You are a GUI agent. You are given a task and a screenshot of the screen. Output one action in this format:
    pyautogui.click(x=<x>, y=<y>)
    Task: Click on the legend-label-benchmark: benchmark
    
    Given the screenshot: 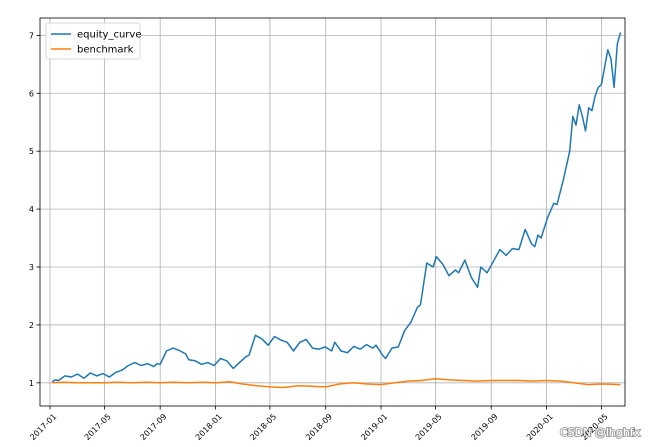 What is the action you would take?
    pyautogui.click(x=105, y=50)
    